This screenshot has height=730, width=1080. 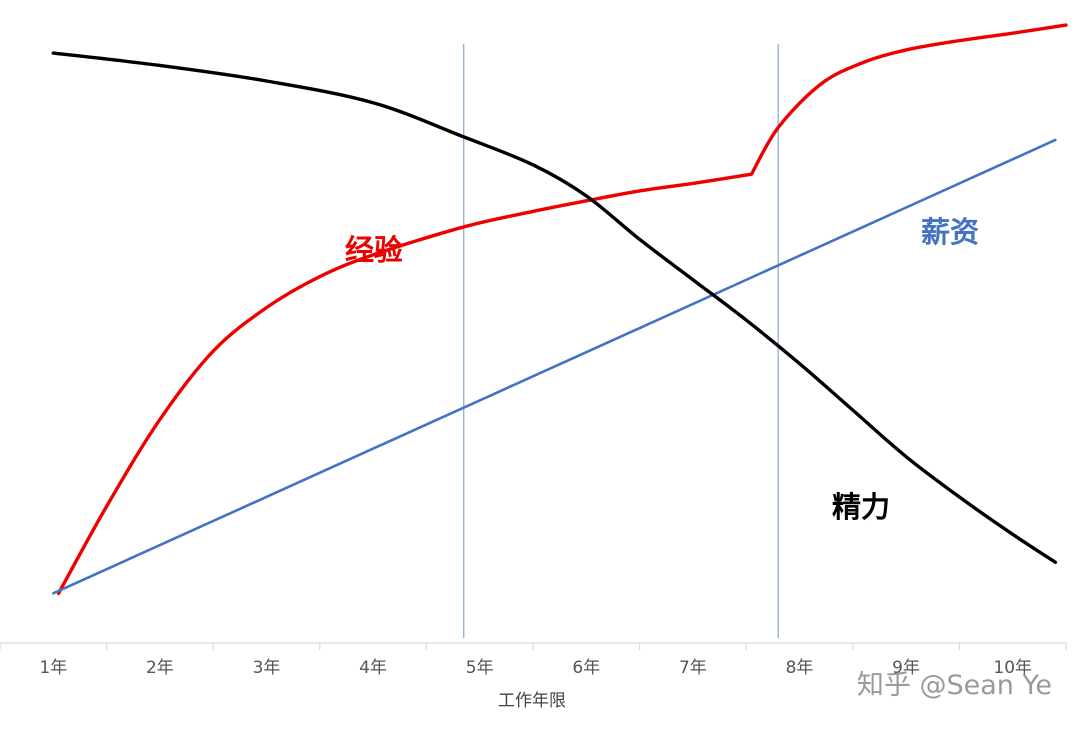 I want to click on x-tick-label: 9年, so click(x=906, y=668).